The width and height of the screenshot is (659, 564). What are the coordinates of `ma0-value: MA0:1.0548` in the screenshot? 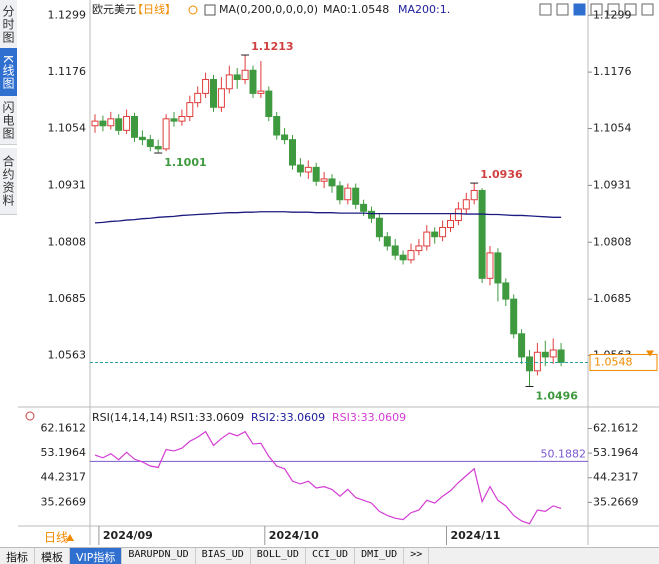 It's located at (356, 9).